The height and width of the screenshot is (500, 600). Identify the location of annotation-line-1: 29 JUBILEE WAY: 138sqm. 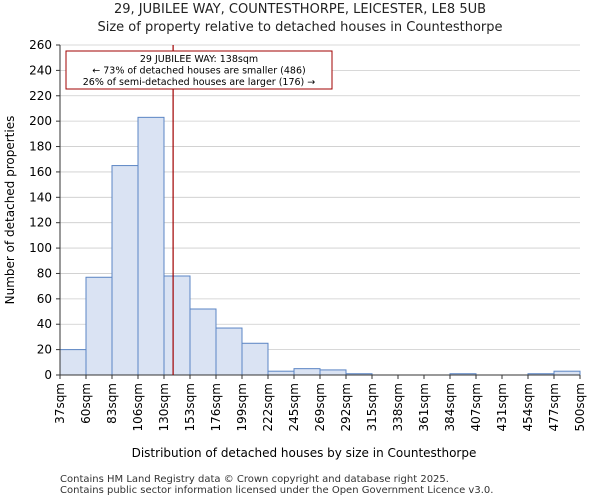
(199, 59).